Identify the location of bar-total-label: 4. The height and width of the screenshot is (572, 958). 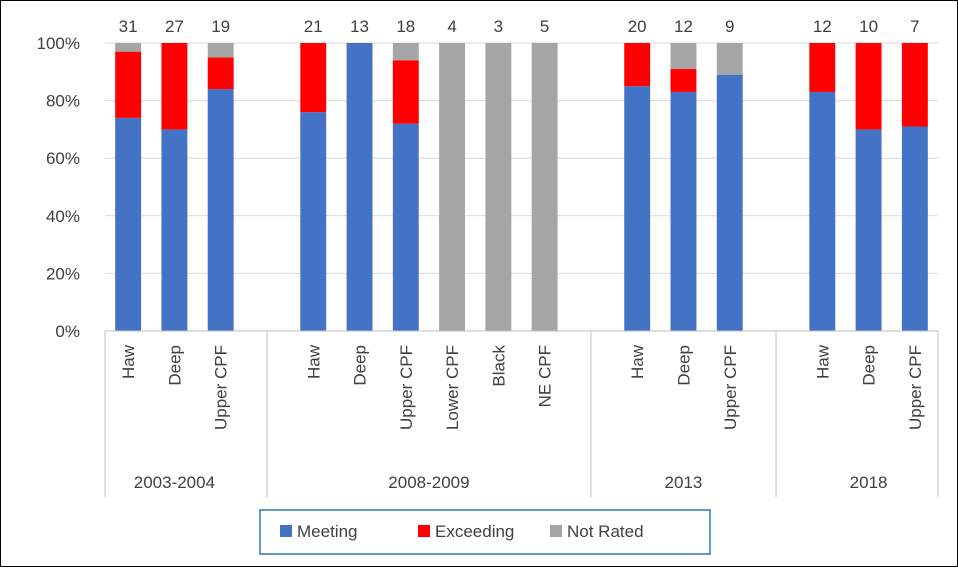
(451, 26).